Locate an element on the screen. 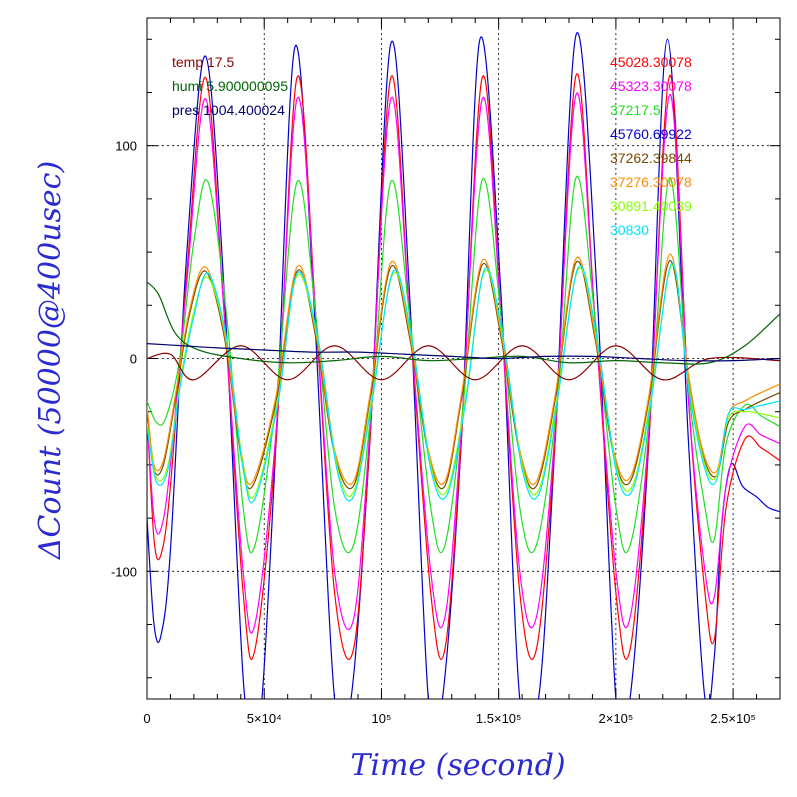 This screenshot has height=797, width=797. legend-entry: 30891.40039 is located at coordinates (651, 206).